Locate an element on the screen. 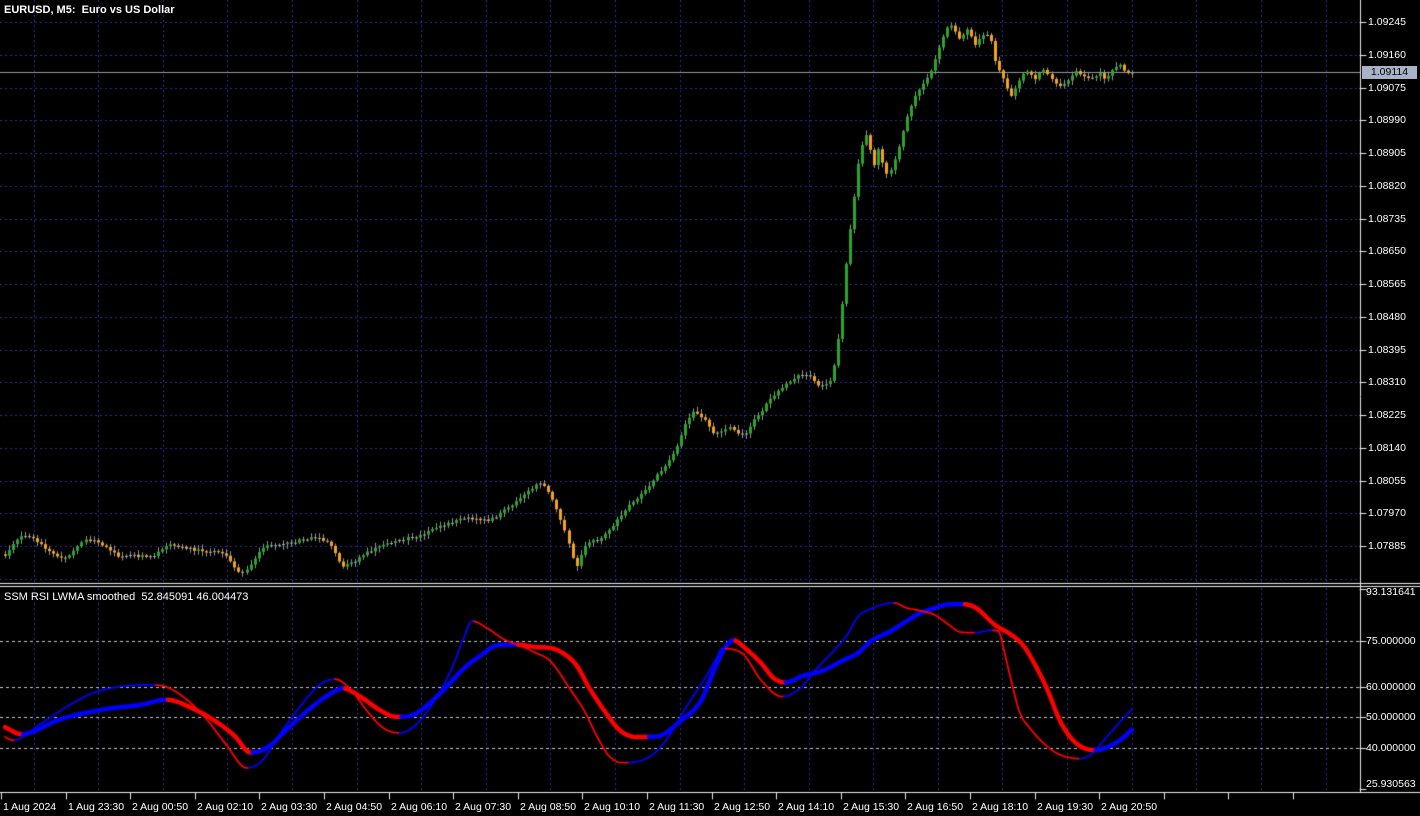  time-axis-label: 2 Aug 08:50 is located at coordinates (548, 807).